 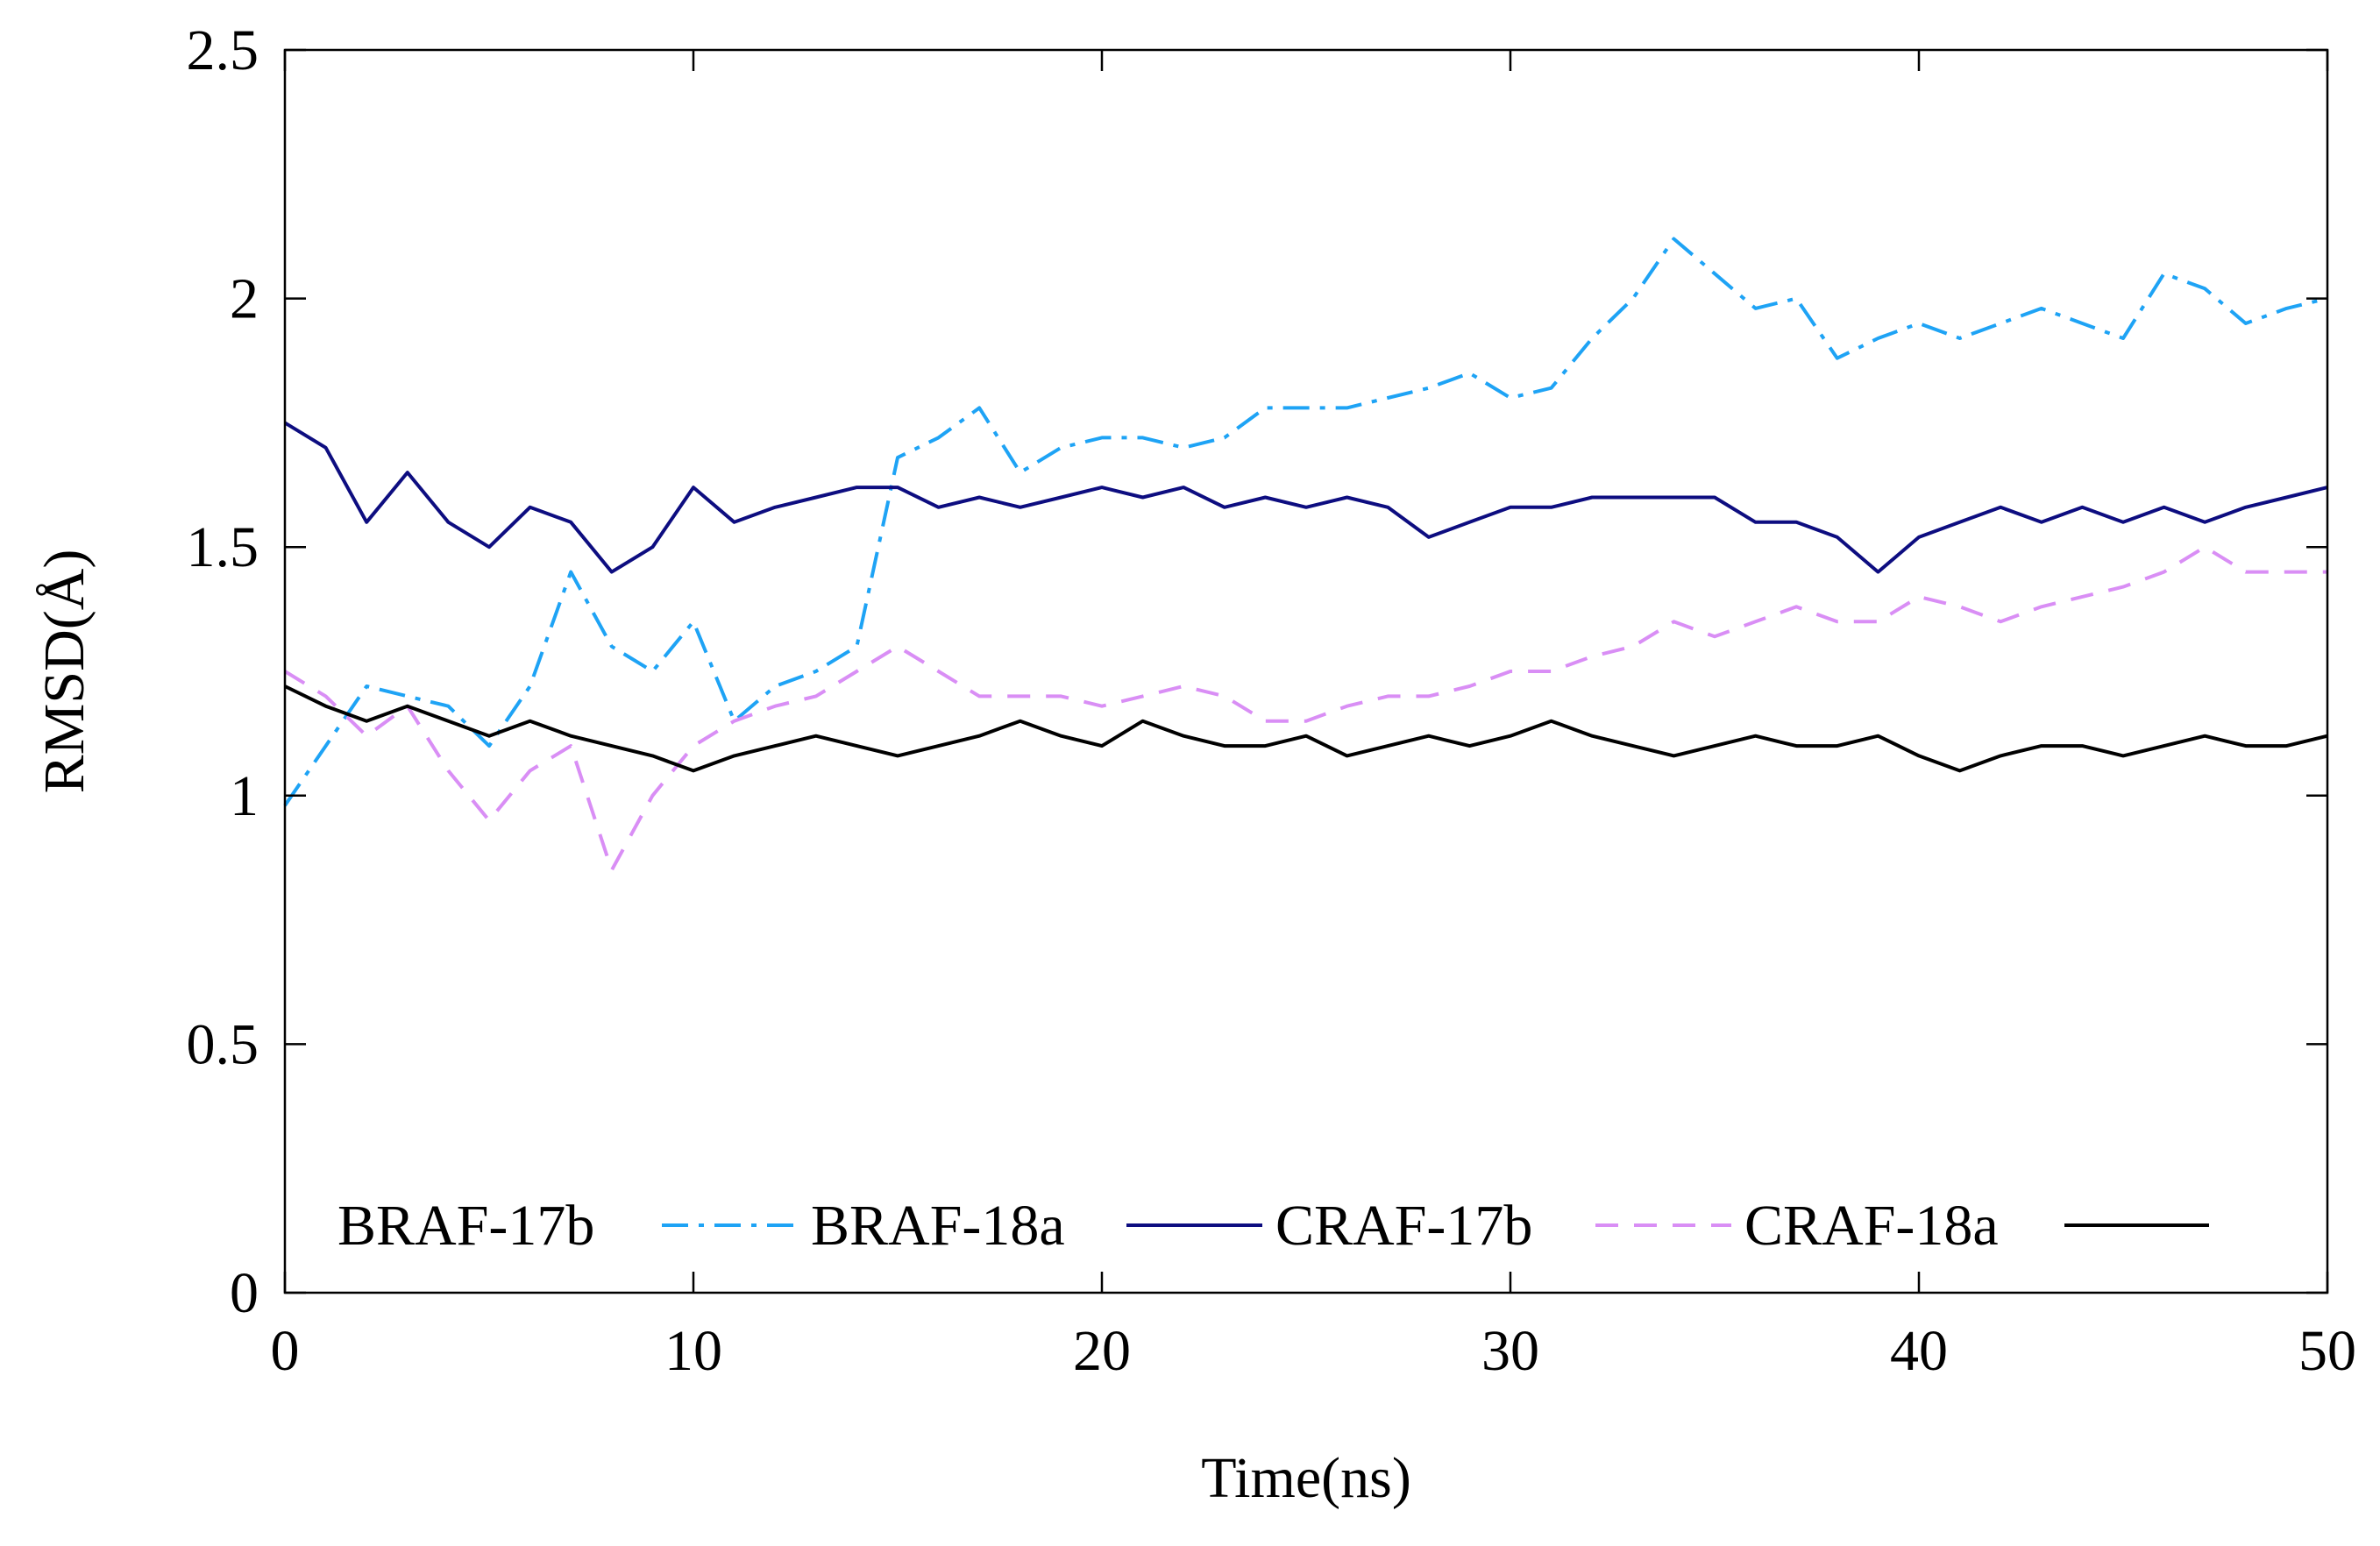 I want to click on legend-label-craf-18a: CRAF-18a, so click(x=1871, y=1226).